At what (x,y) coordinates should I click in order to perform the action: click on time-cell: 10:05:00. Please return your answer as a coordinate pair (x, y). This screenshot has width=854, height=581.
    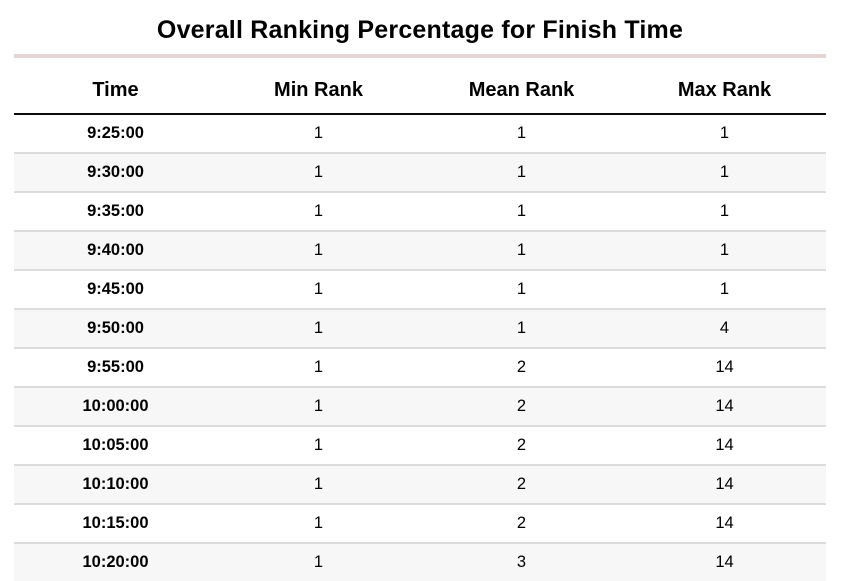
    Looking at the image, I should click on (115, 445).